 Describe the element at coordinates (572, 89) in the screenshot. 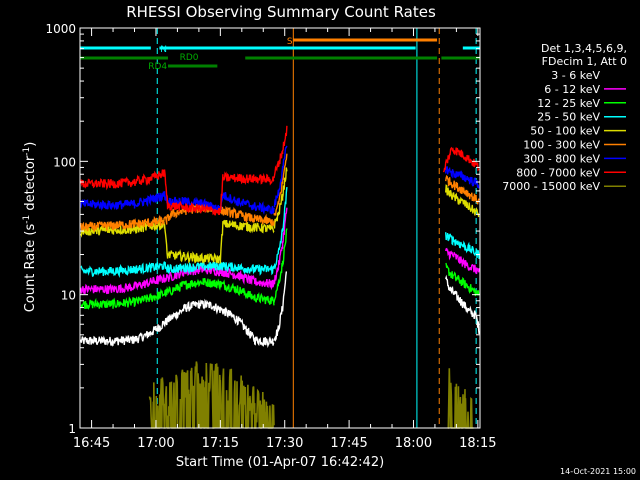

I see `legend-label-6-12-kev: 6 - 12 keV` at that location.